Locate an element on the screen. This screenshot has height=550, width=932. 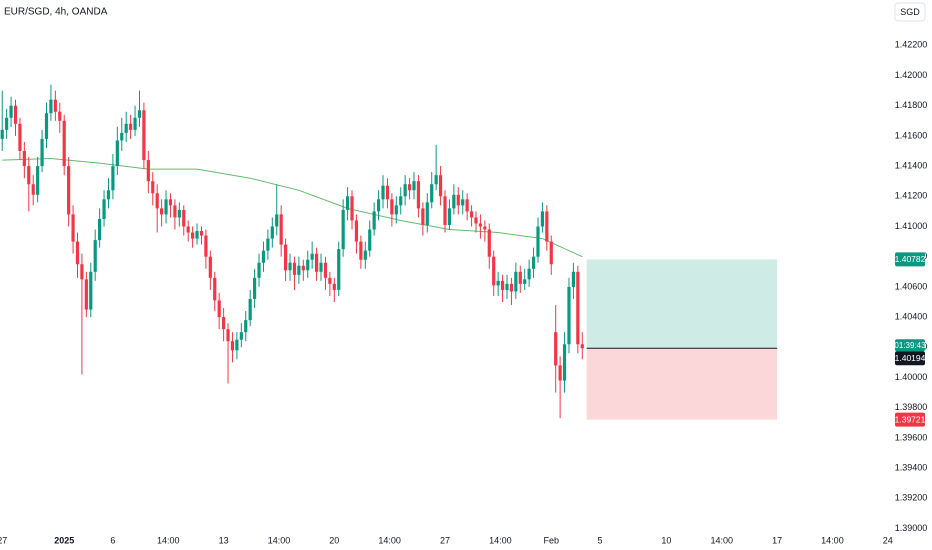
x-tick-label: 13 is located at coordinates (224, 540).